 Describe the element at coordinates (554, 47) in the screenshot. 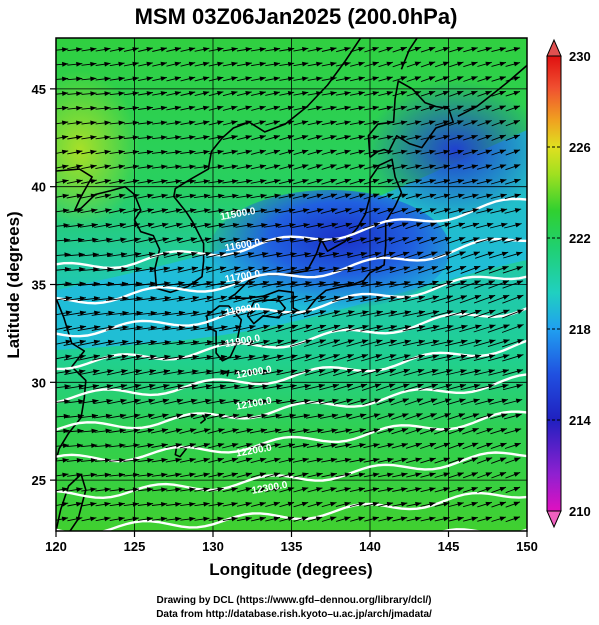

I see `colorbar-max-arrow` at that location.